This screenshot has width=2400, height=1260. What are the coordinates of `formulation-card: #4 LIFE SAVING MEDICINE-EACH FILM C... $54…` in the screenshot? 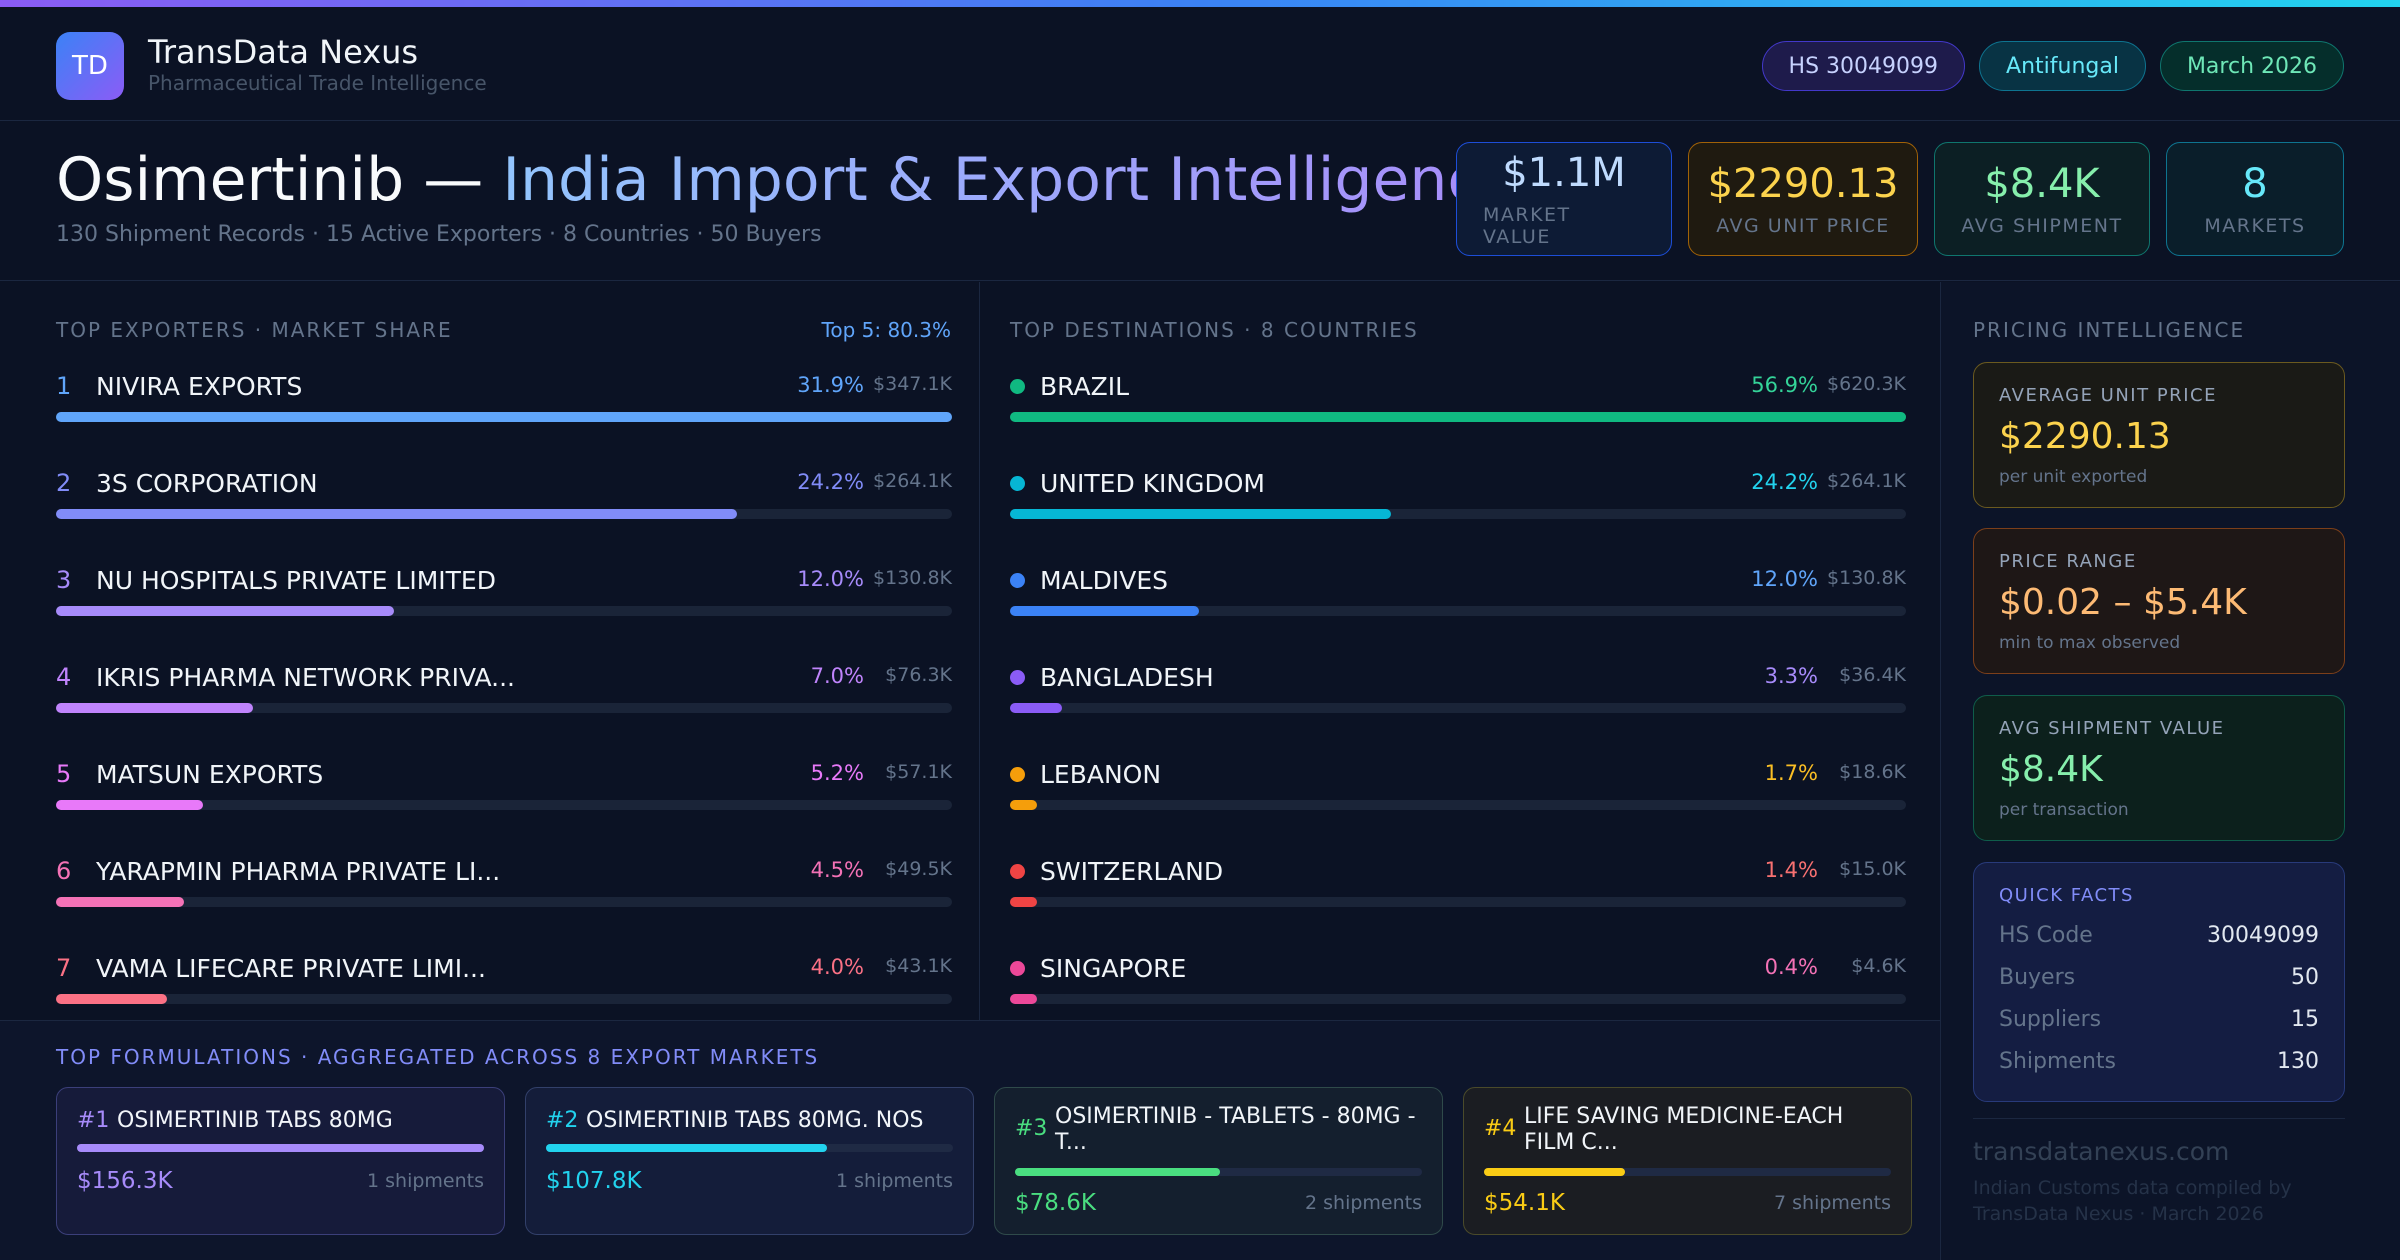 It's located at (1687, 1161).